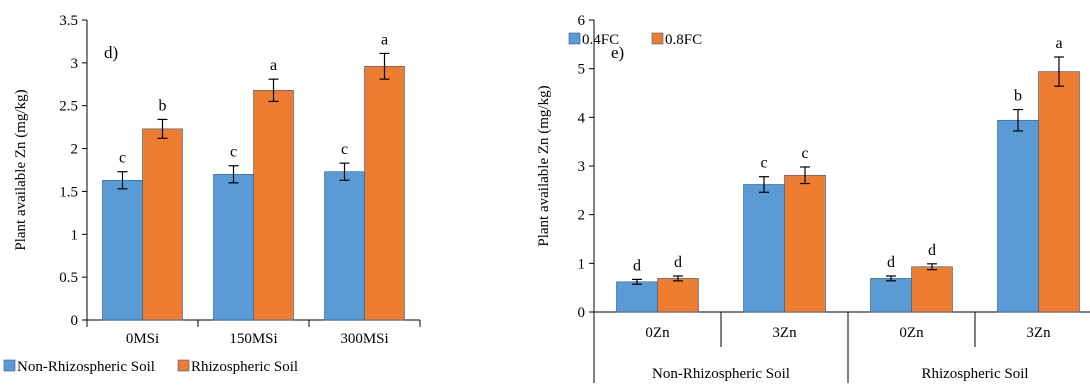  I want to click on chart-1-ytick-label: 3, so click(582, 167).